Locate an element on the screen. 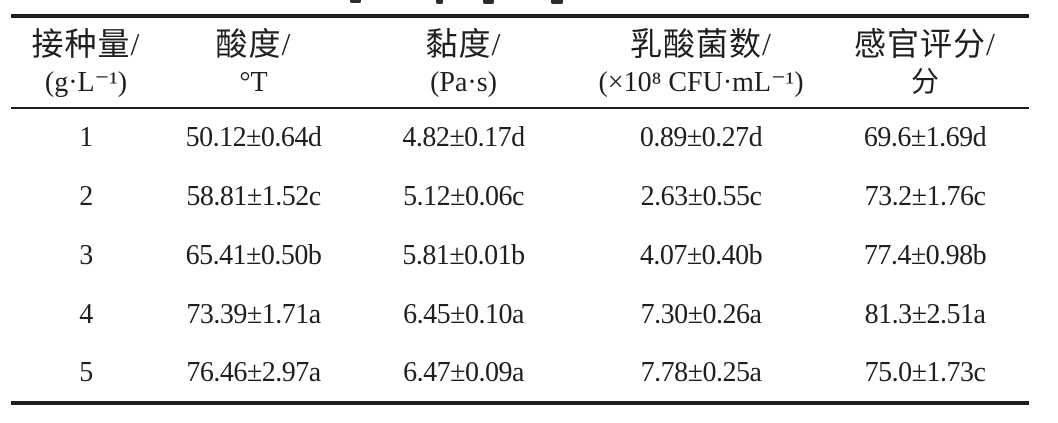  header-unit: (g·L⁻¹) is located at coordinates (86, 82).